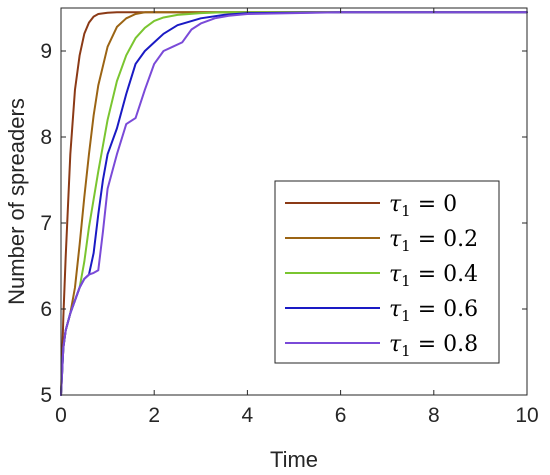  I want to click on x-tick-label: 6, so click(341, 415).